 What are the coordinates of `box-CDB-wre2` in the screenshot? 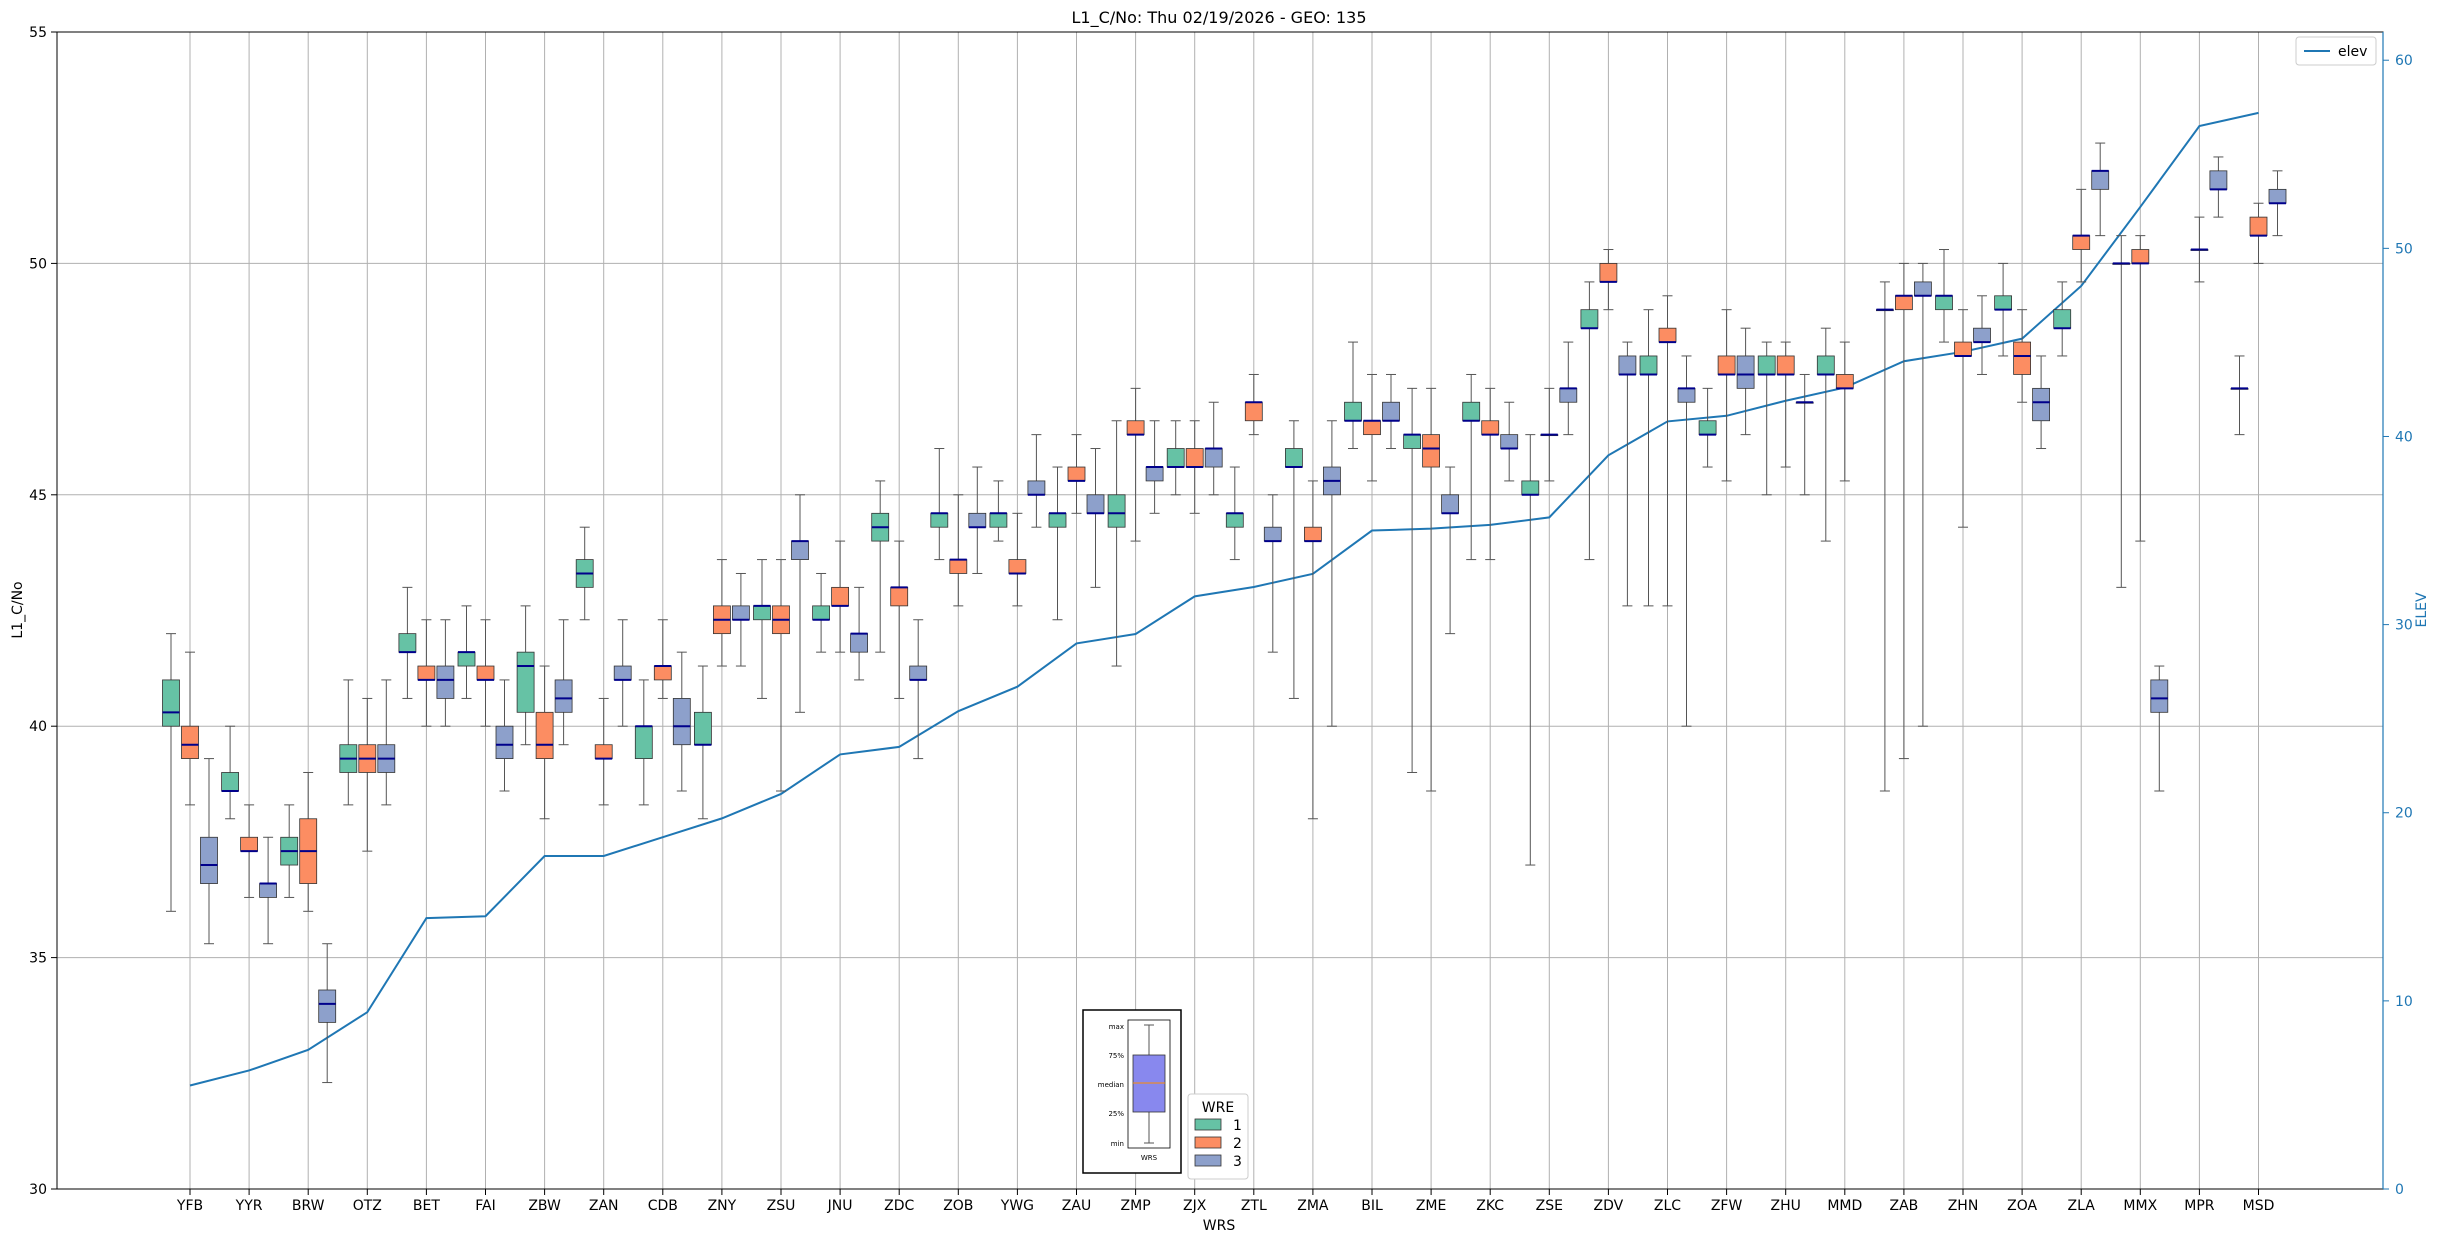 It's located at (662, 659).